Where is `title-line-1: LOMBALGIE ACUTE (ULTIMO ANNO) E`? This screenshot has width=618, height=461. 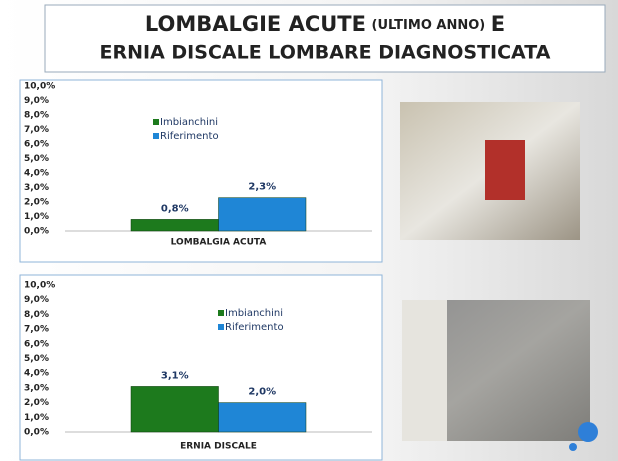
title-line-1: LOMBALGIE ACUTE (ULTIMO ANNO) E is located at coordinates (325, 24).